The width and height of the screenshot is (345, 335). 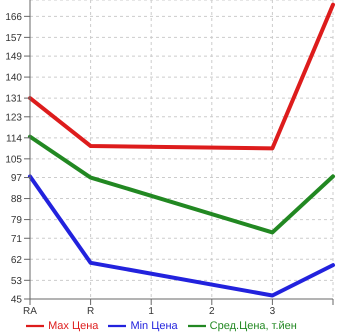 What do you see at coordinates (16, 260) in the screenshot?
I see `y-tick-label: 62` at bounding box center [16, 260].